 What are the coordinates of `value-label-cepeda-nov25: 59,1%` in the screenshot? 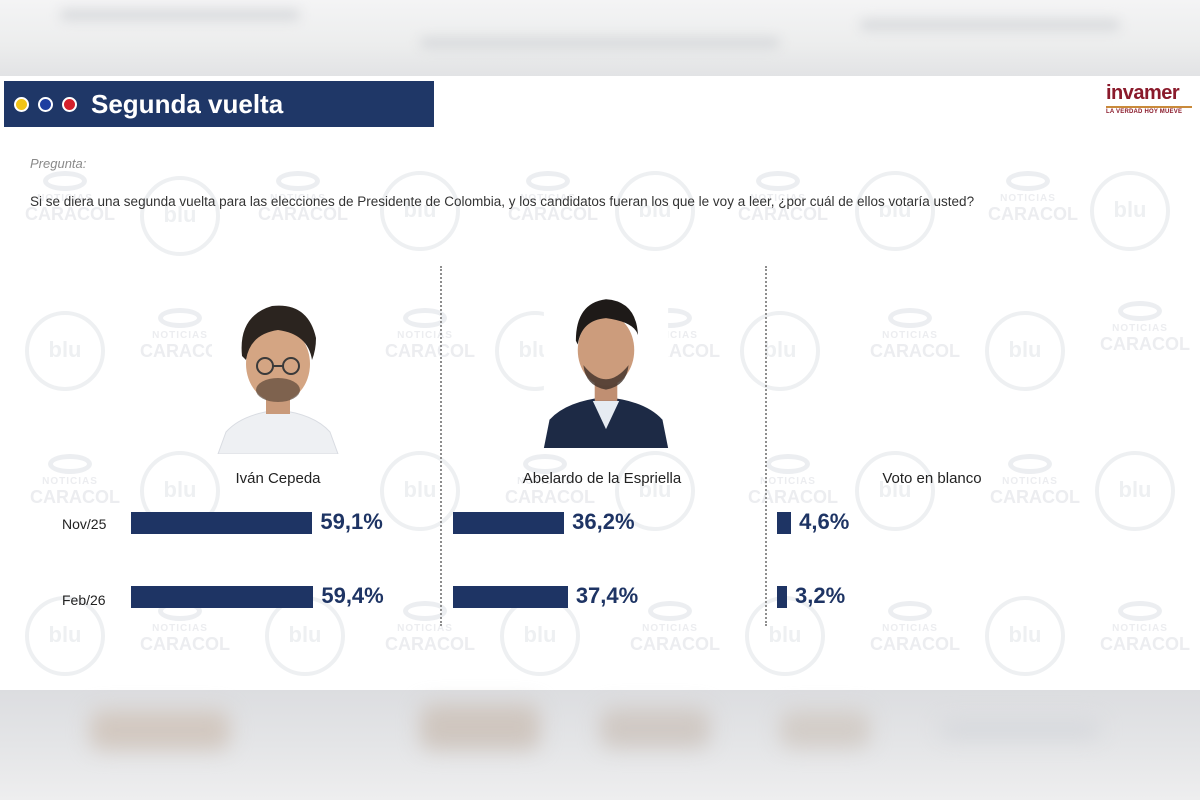 It's located at (351, 521).